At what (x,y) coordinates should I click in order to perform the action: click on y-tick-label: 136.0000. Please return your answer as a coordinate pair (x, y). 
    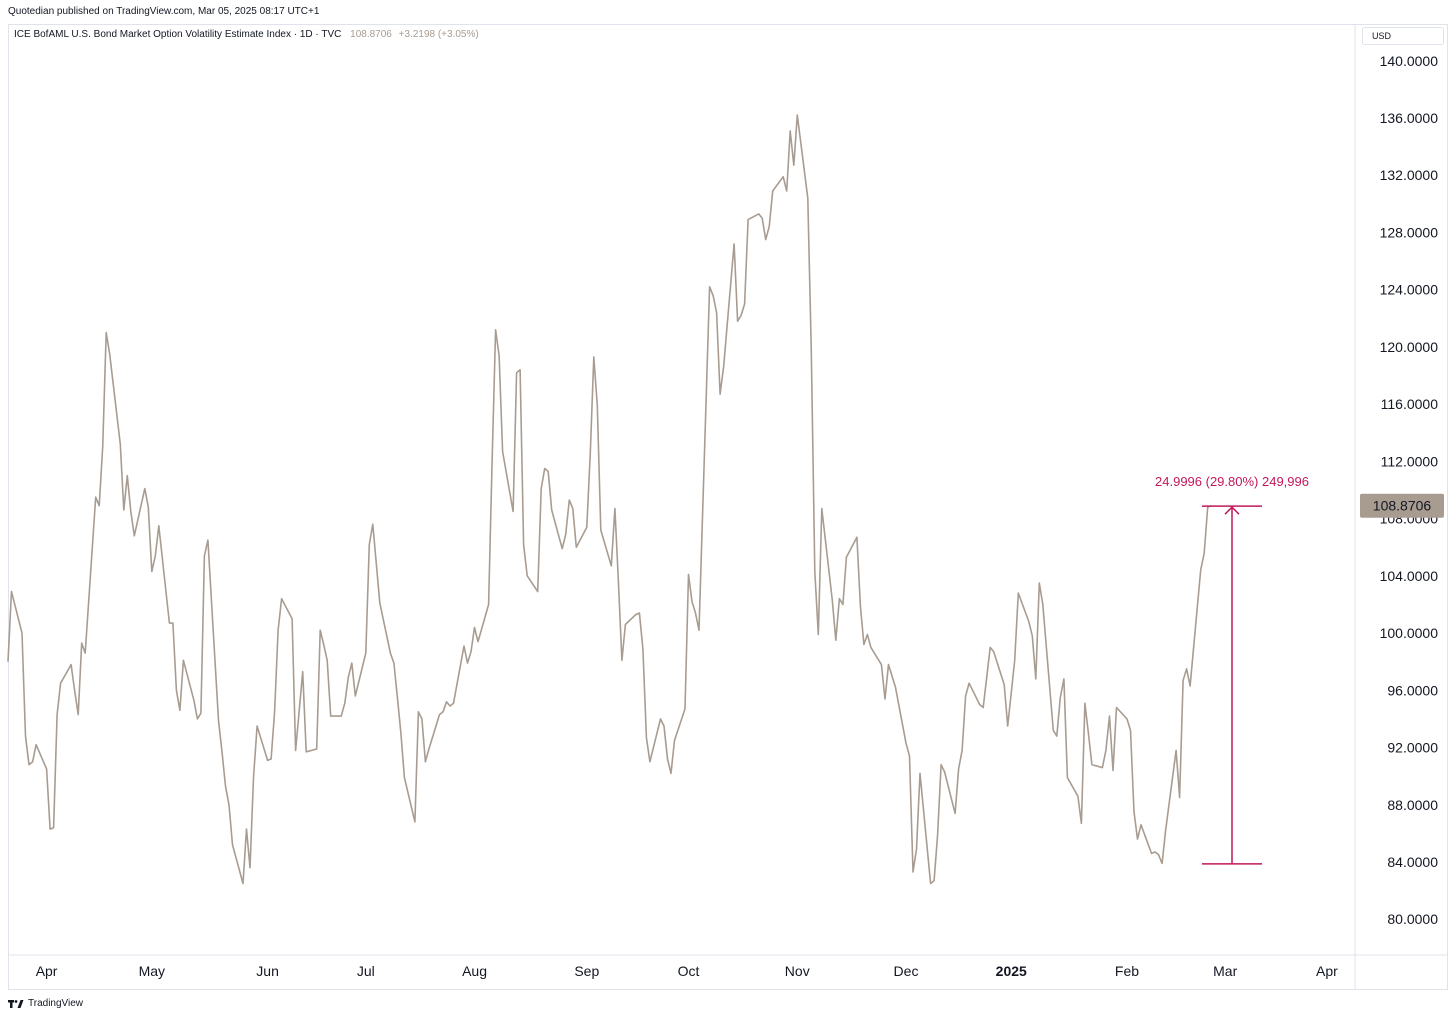
    Looking at the image, I should click on (1409, 118).